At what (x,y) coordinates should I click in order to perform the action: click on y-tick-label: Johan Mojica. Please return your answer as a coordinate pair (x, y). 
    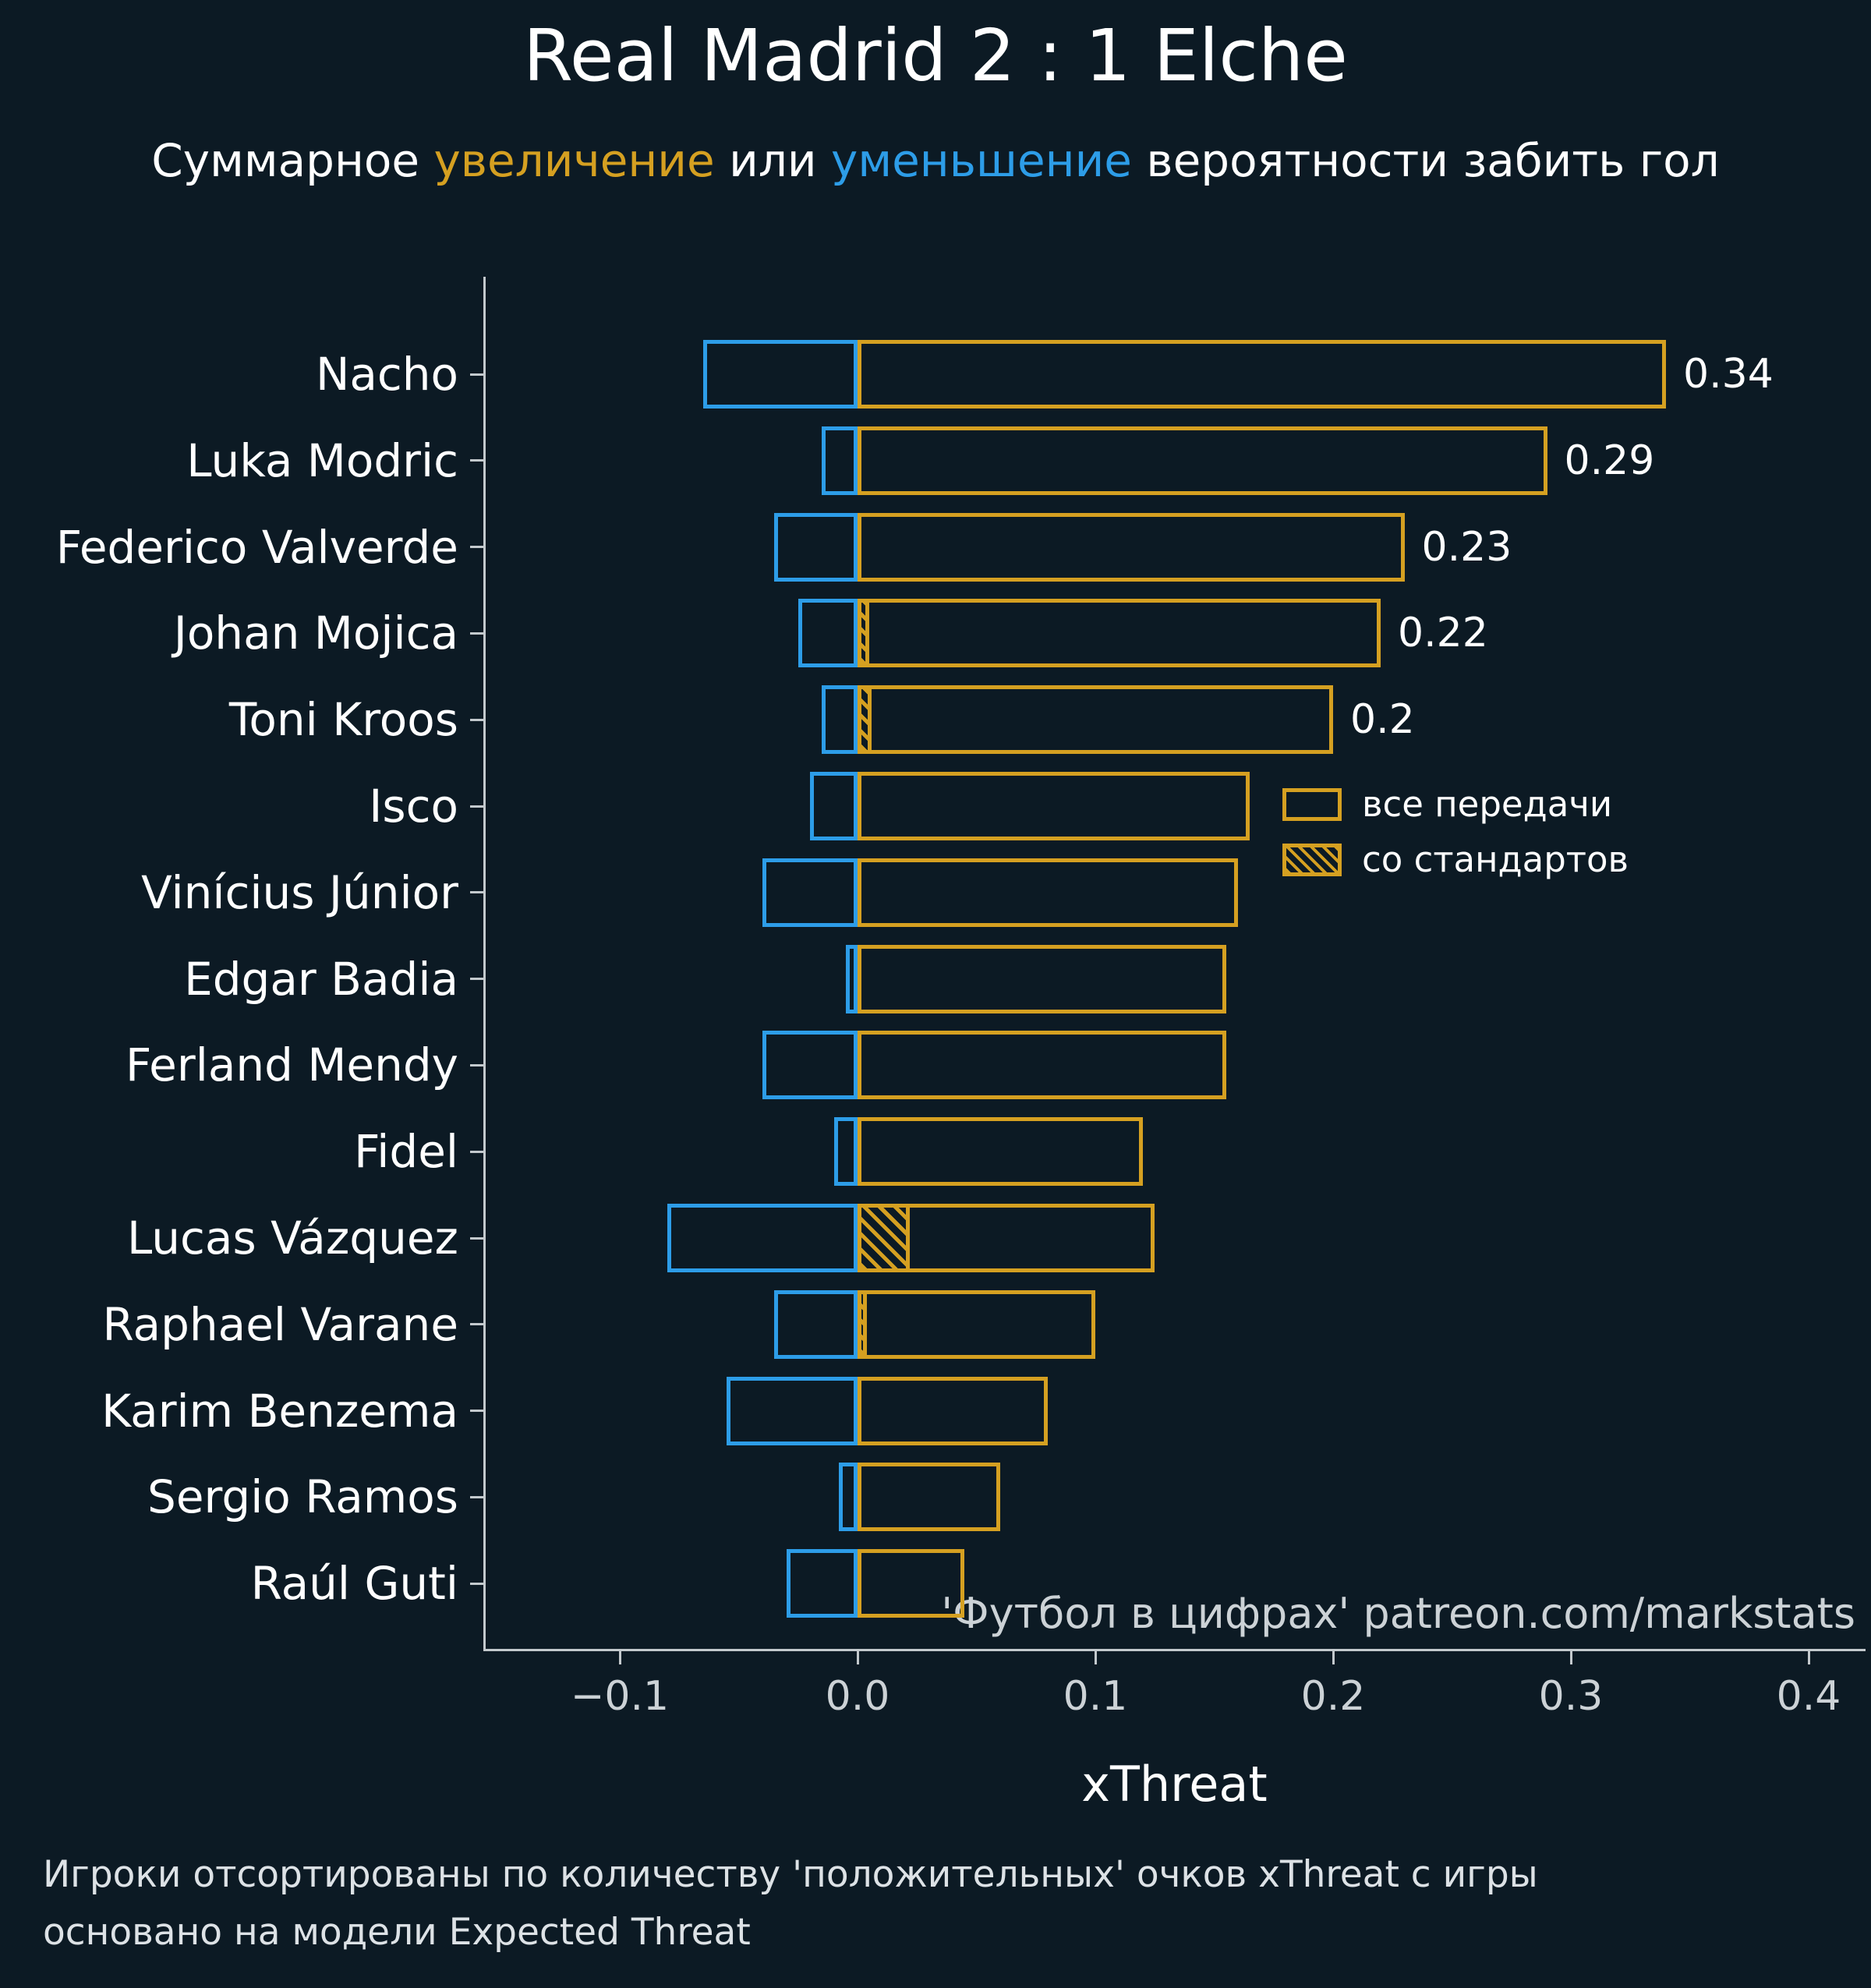
    Looking at the image, I should click on (315, 633).